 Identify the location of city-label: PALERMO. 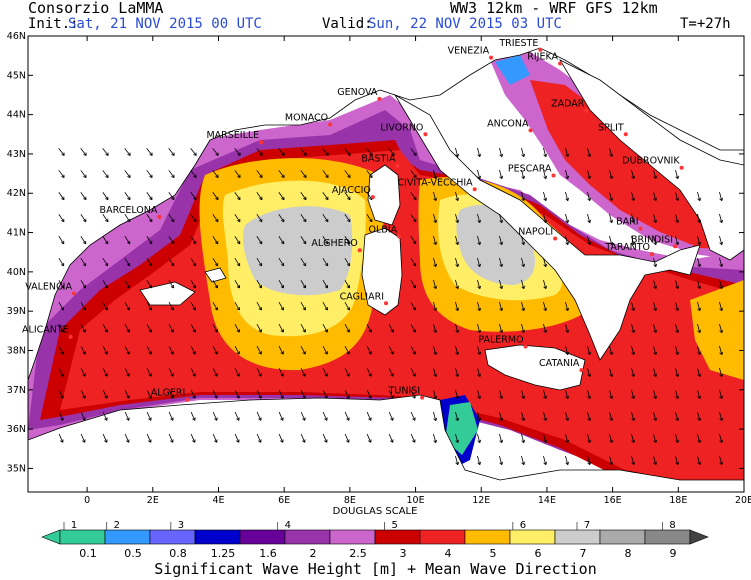
(500, 340).